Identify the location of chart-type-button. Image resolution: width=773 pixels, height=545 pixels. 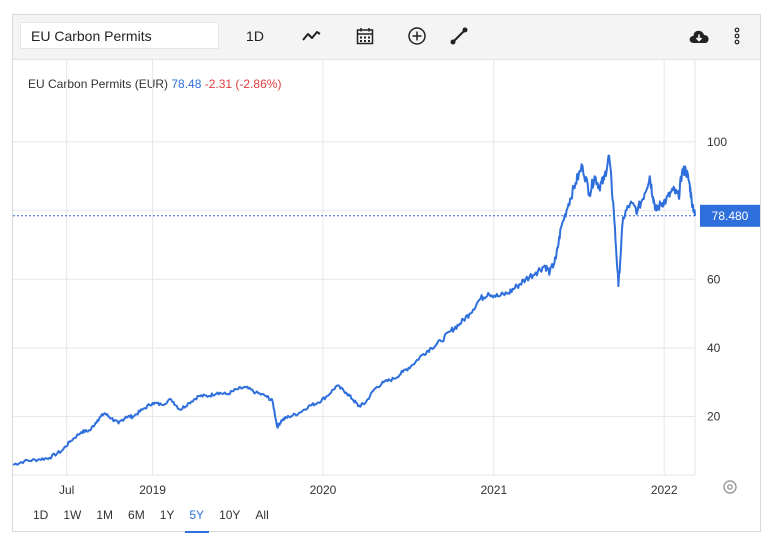
(311, 36).